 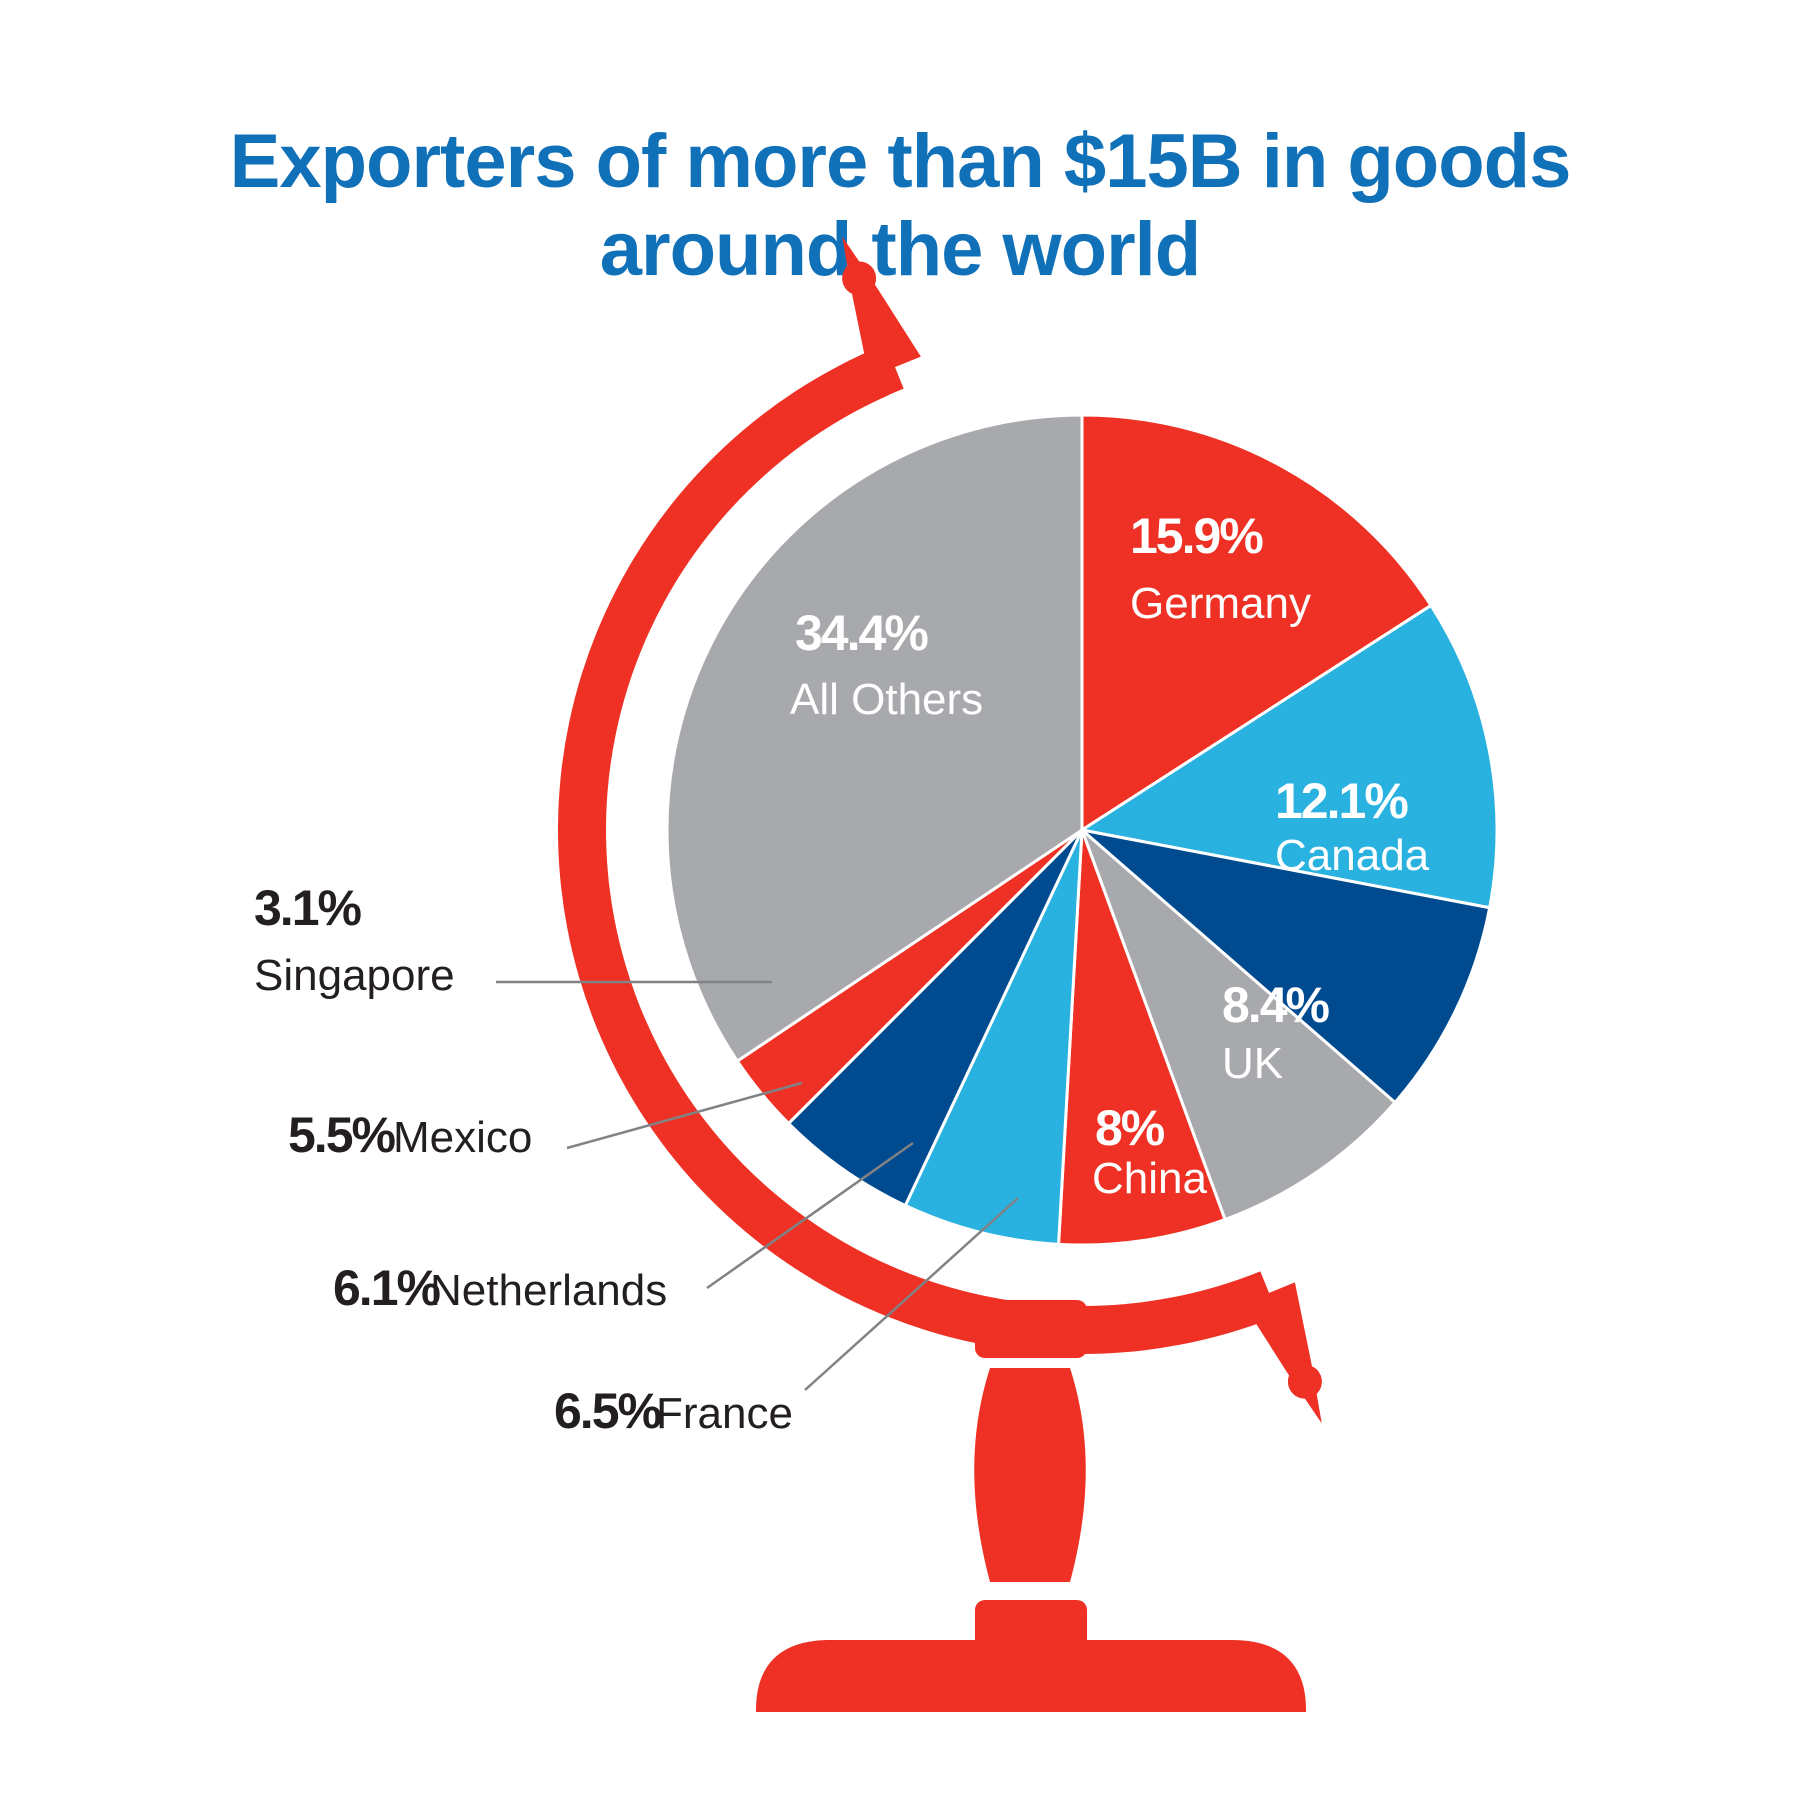 What do you see at coordinates (886, 699) in the screenshot?
I see `category-label-all-others: All Others` at bounding box center [886, 699].